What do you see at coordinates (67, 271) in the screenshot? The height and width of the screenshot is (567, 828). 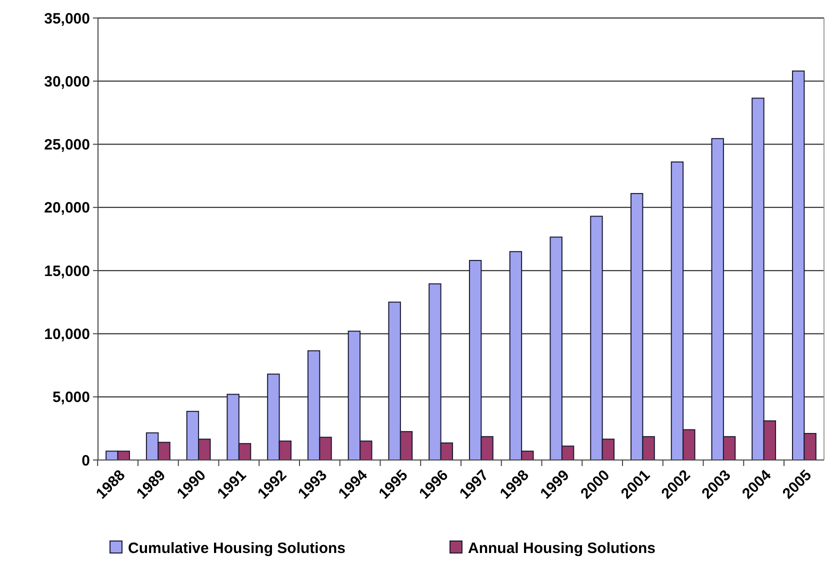 I see `y-tick-label: 15,000` at bounding box center [67, 271].